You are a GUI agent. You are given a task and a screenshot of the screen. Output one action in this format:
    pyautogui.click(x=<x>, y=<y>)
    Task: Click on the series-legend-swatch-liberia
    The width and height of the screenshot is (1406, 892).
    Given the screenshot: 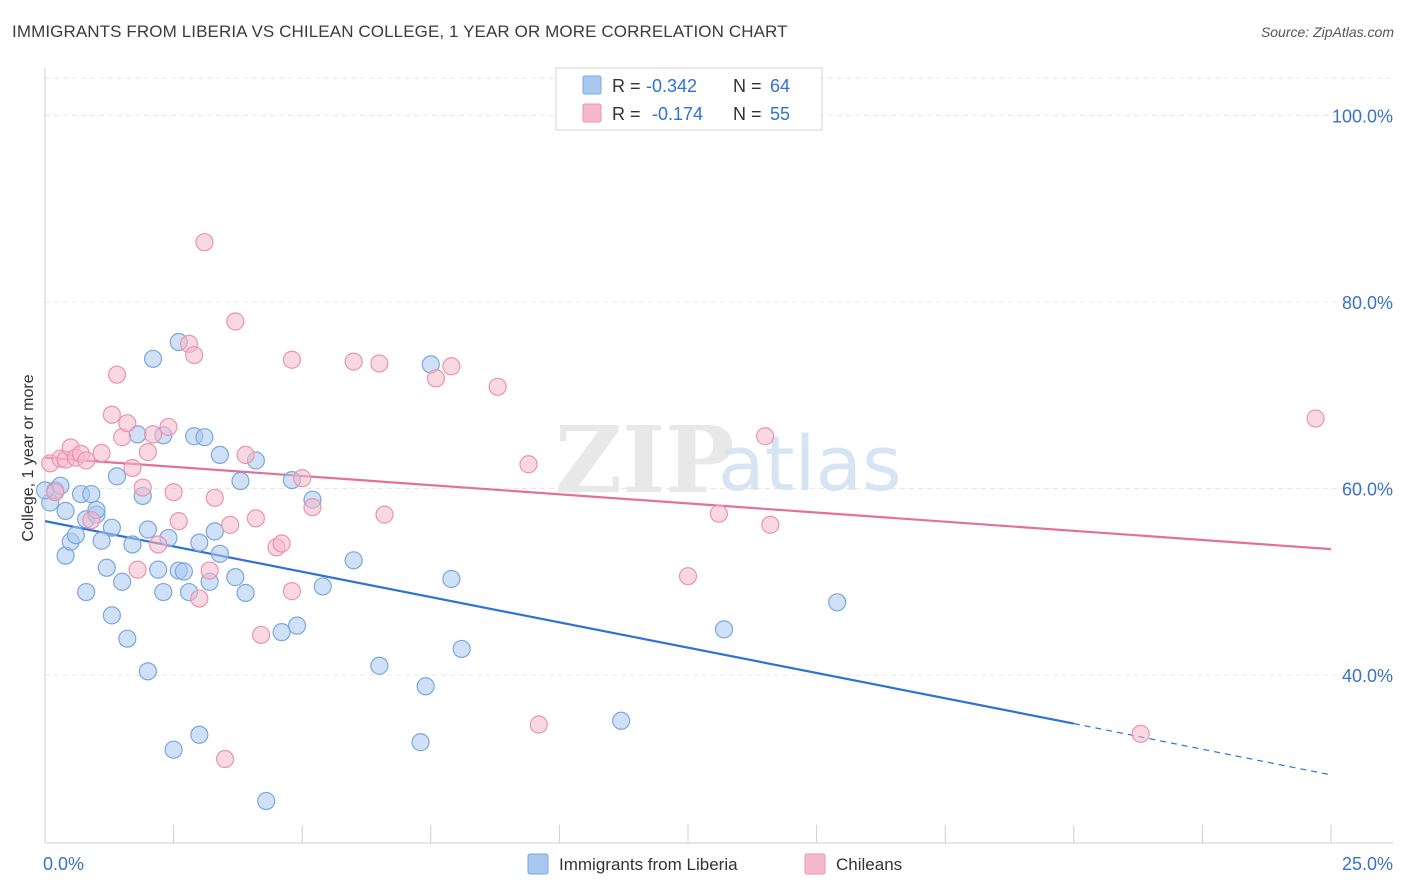 What is the action you would take?
    pyautogui.click(x=538, y=864)
    